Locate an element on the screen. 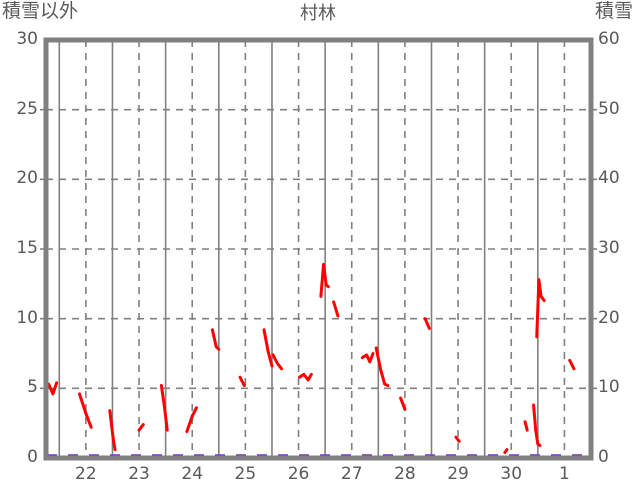 The image size is (636, 501). left-axis-tick-label: 20 is located at coordinates (27, 178).